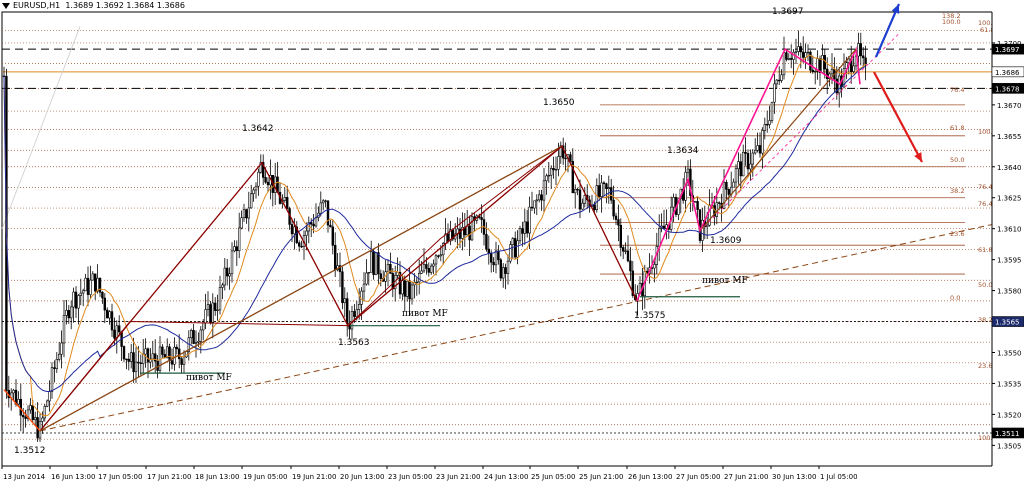 This screenshot has width=1024, height=482. What do you see at coordinates (425, 314) in the screenshot?
I see `pivot-mf-label: пивот MF` at bounding box center [425, 314].